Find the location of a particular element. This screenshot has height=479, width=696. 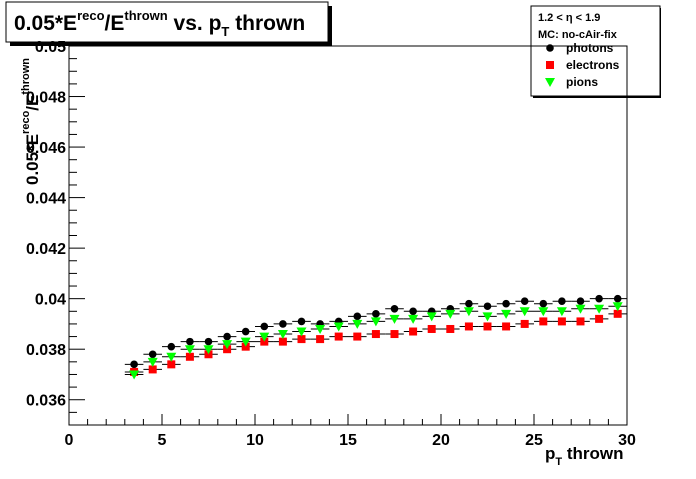

legend-header-eta: 1.2 < η < 1.9 is located at coordinates (569, 18).